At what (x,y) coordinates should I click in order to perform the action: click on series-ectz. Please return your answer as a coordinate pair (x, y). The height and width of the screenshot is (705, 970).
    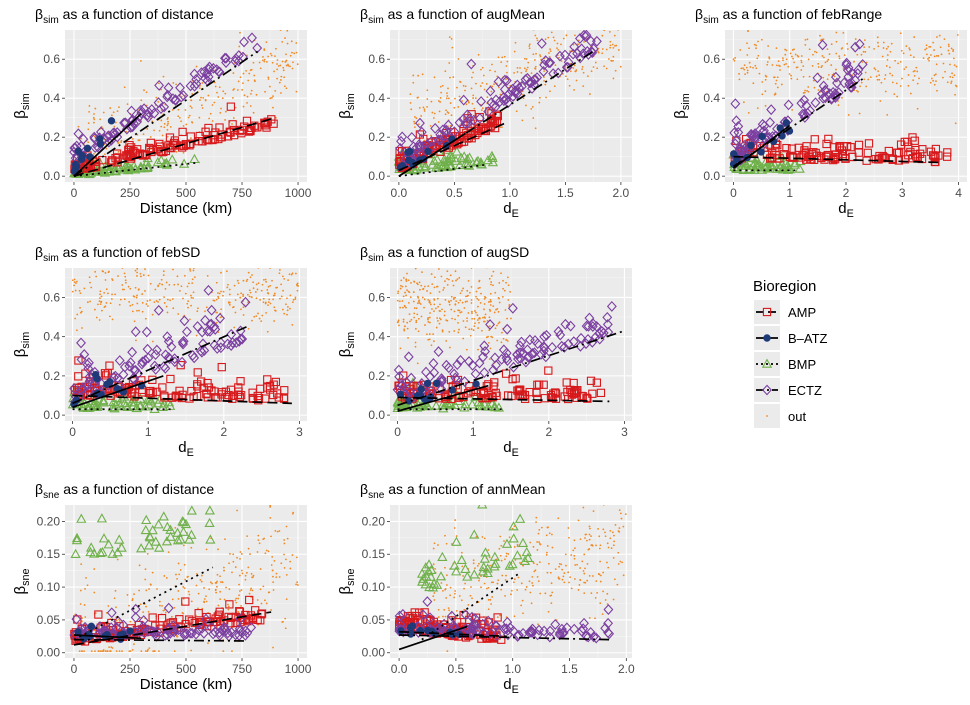
    Looking at the image, I should click on (163, 622).